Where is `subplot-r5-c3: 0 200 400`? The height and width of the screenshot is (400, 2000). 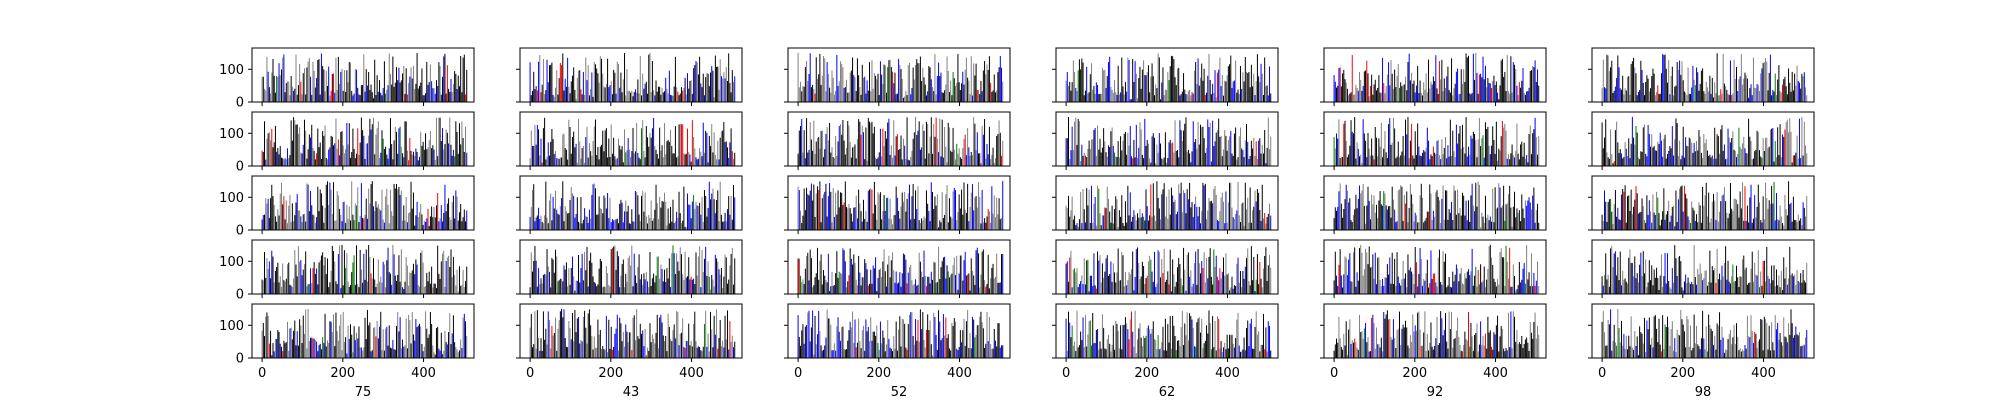 subplot-r5-c3: 0 200 400 is located at coordinates (897, 342).